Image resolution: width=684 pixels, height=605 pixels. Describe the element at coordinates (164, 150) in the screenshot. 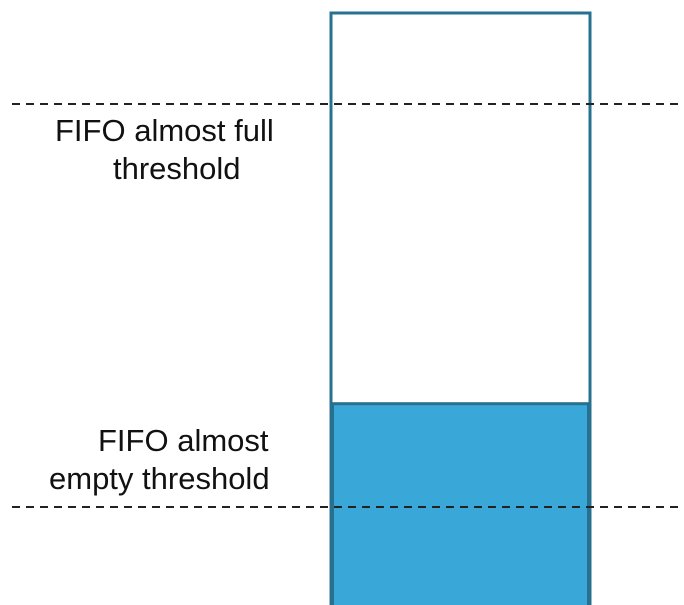

I see `almost-full-threshold-label: FIFO almost full threshold` at that location.